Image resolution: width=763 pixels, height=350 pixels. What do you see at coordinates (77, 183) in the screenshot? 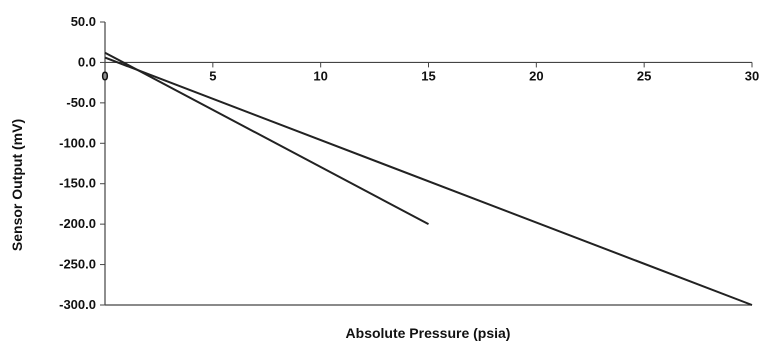
I see `y-tick-label: -150.0` at bounding box center [77, 183].